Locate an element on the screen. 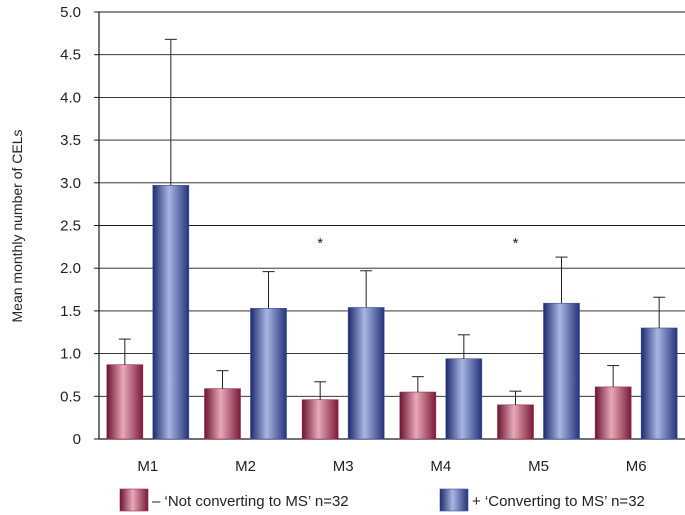 The image size is (685, 515). y-tick-label: 4.5 is located at coordinates (70, 55).